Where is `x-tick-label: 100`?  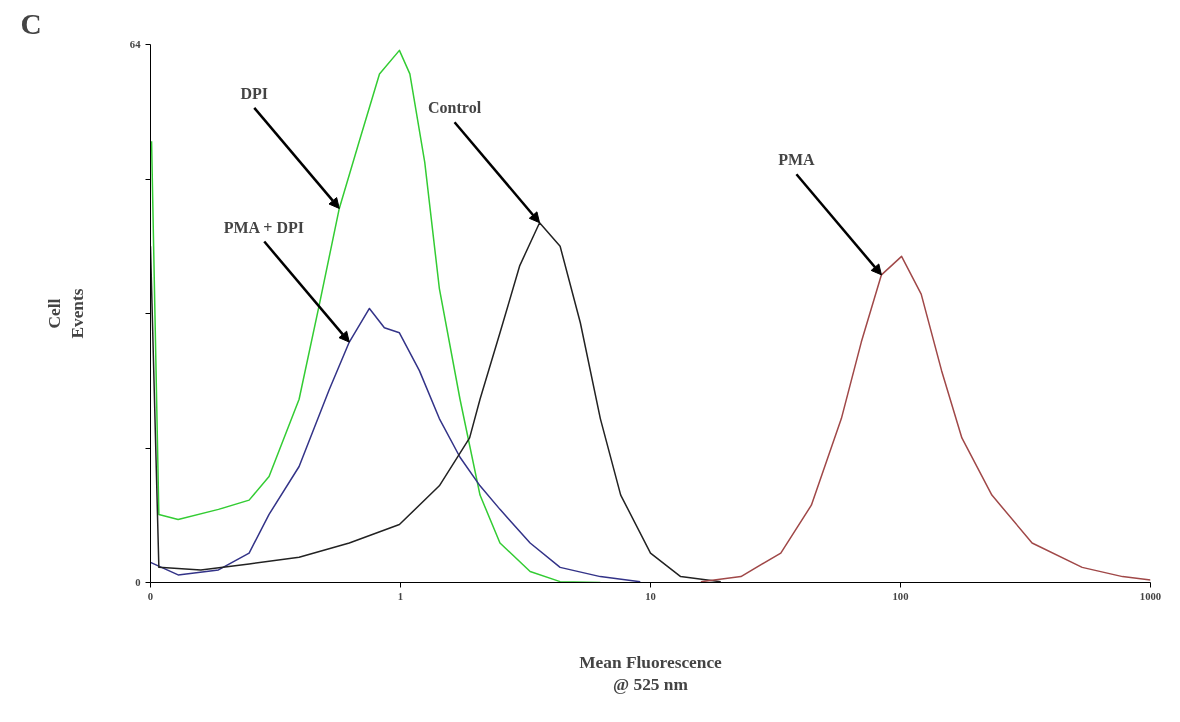 x-tick-label: 100 is located at coordinates (900, 596).